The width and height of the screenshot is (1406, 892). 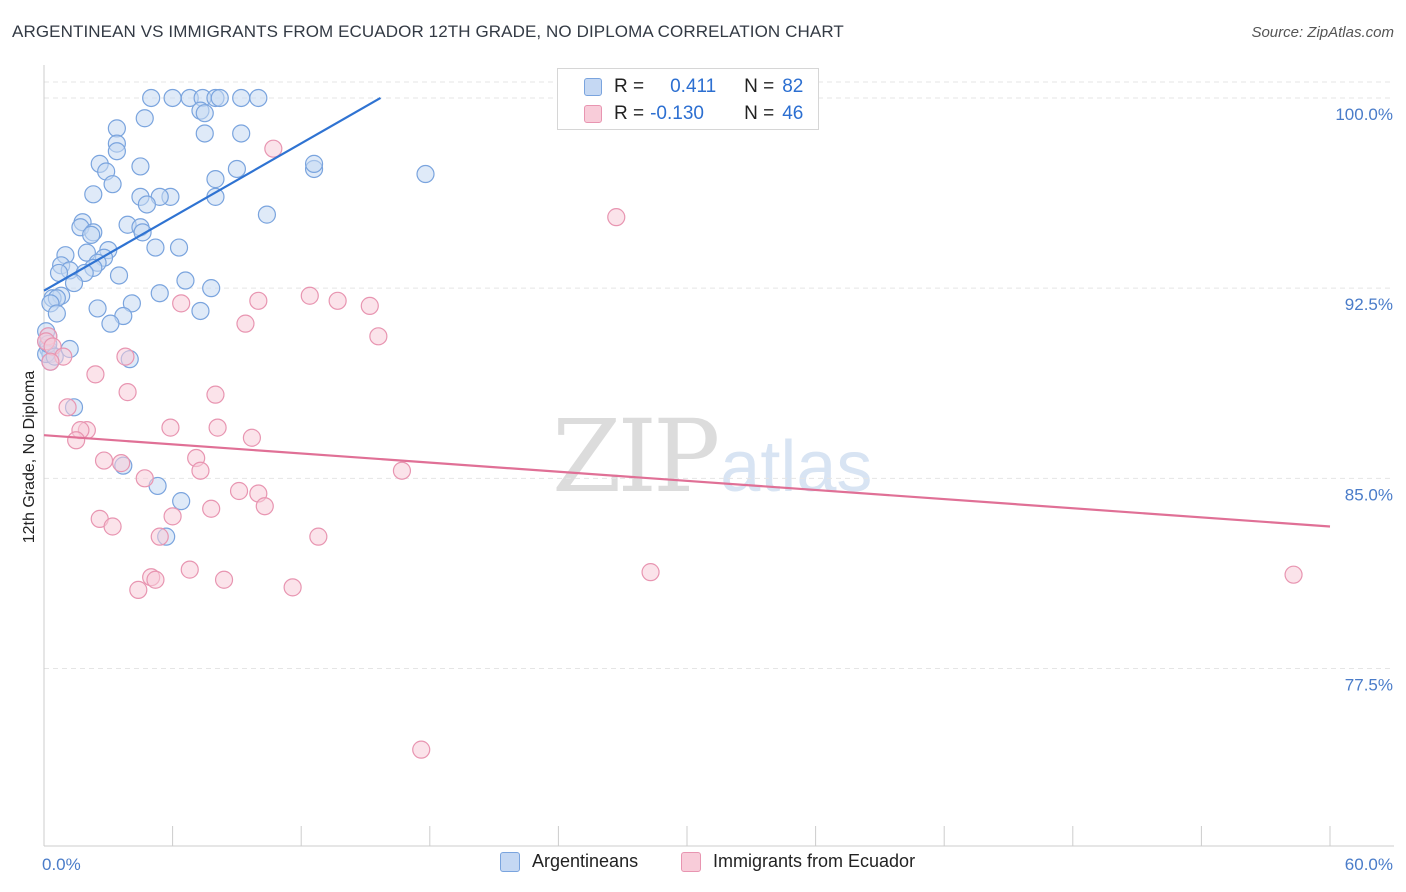 What do you see at coordinates (1369, 304) in the screenshot?
I see `y-tick-label: 92.5%` at bounding box center [1369, 304].